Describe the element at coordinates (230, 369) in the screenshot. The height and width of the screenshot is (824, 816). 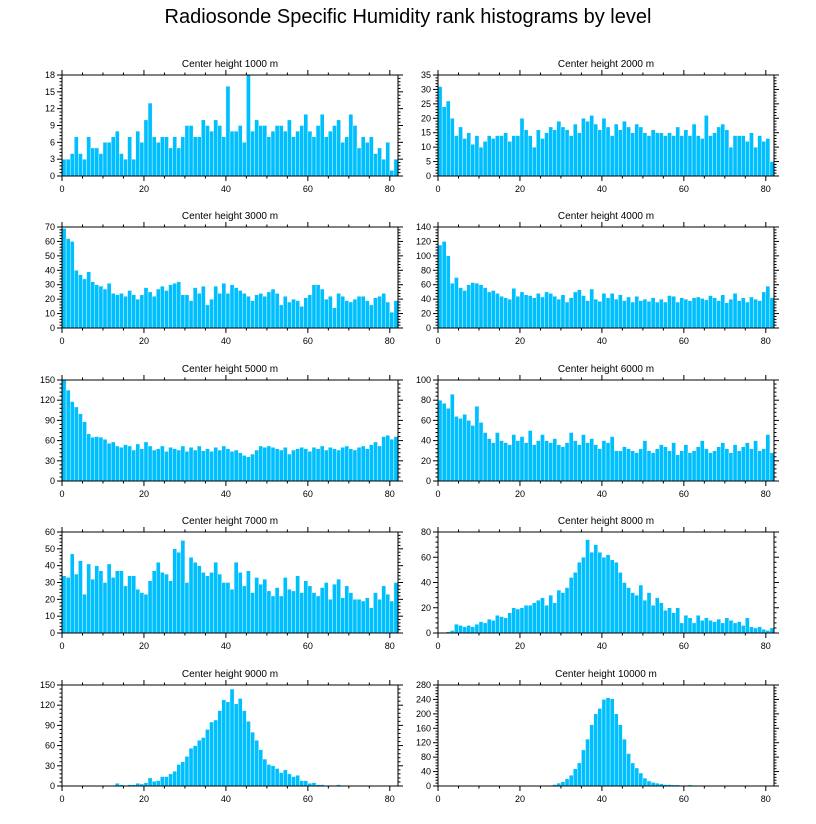
I see `panel-title: Center height 5000 m` at that location.